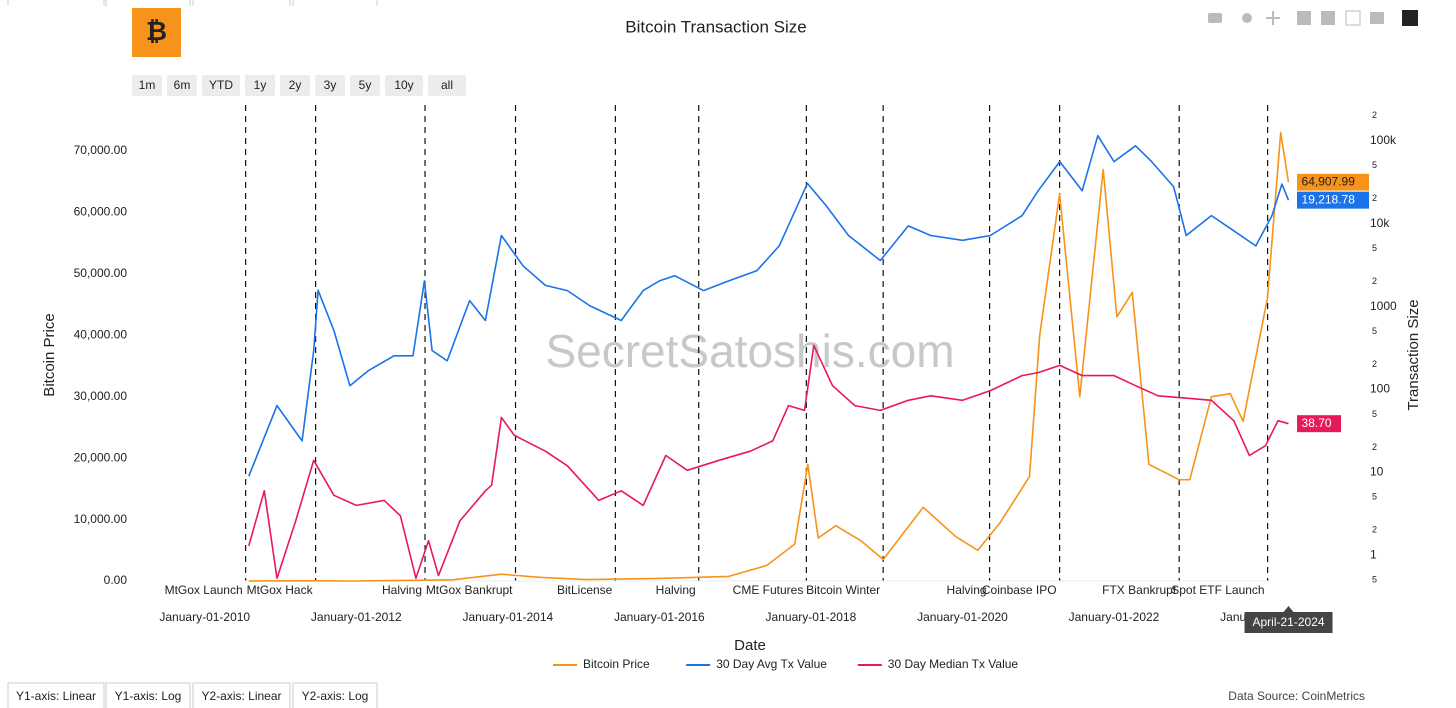  Describe the element at coordinates (585, 590) in the screenshot. I see `event-label: BitLicense` at that location.